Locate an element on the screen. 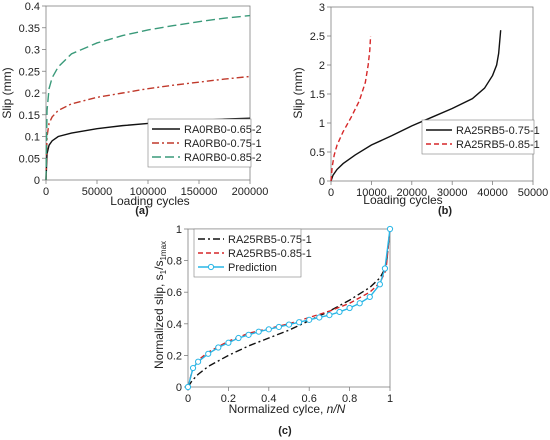 Image resolution: width=550 pixels, height=440 pixels. panel-label: (b) is located at coordinates (445, 211).